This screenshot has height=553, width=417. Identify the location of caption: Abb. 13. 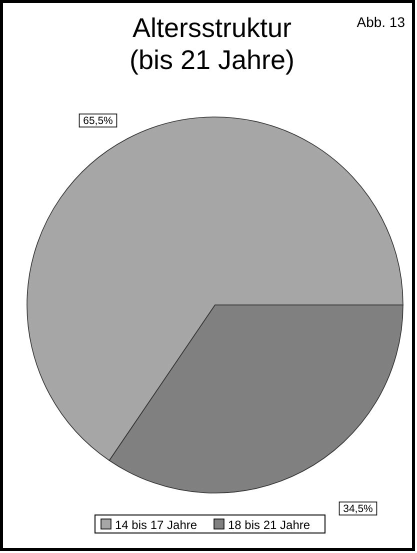
(381, 22).